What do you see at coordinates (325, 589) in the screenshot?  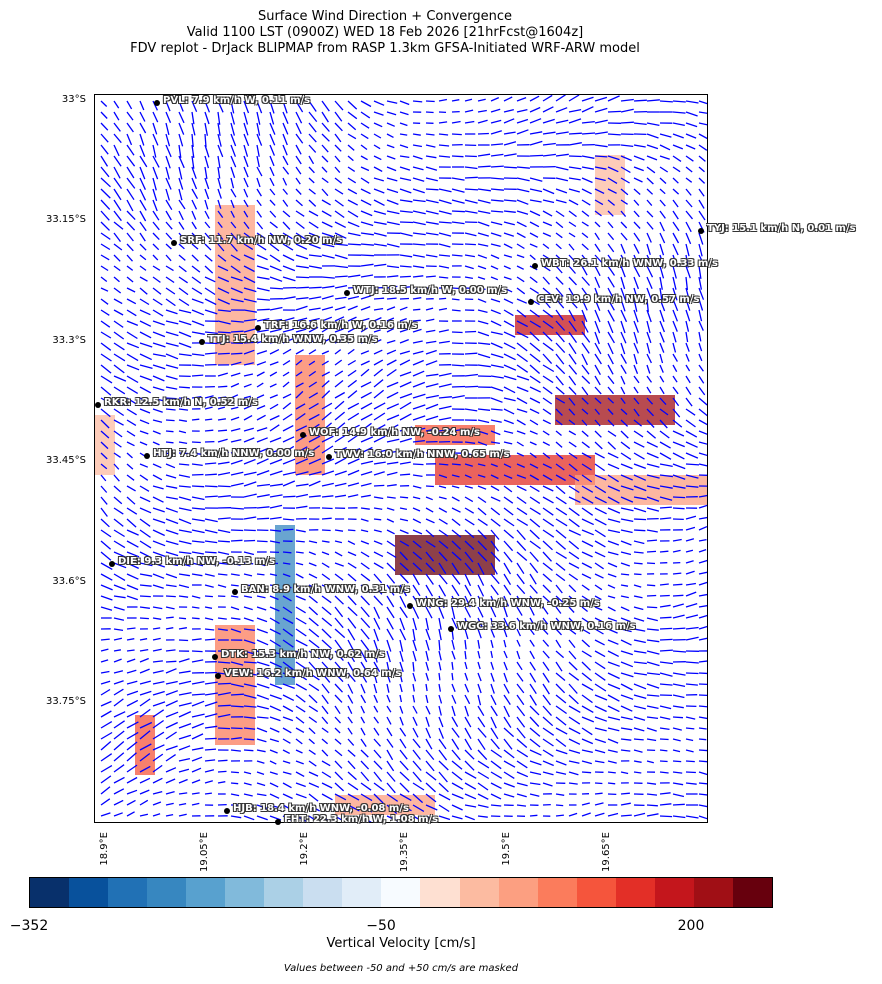 I see `station-label: BAN: 8.9 km/h WNW, 0.31 m/s` at bounding box center [325, 589].